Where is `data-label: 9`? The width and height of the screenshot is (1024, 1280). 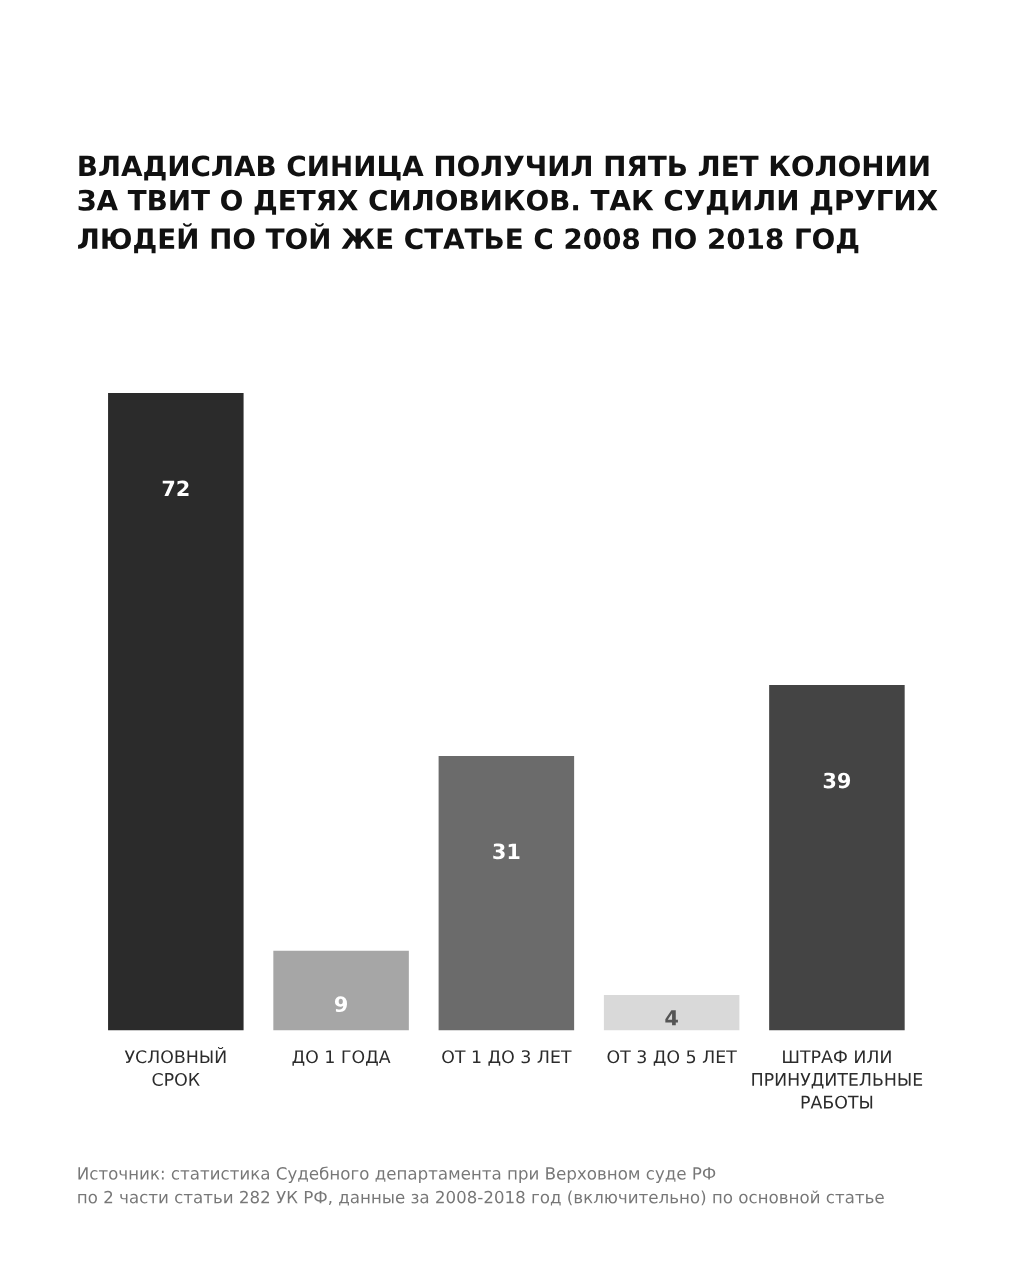
data-label: 9 is located at coordinates (341, 1004).